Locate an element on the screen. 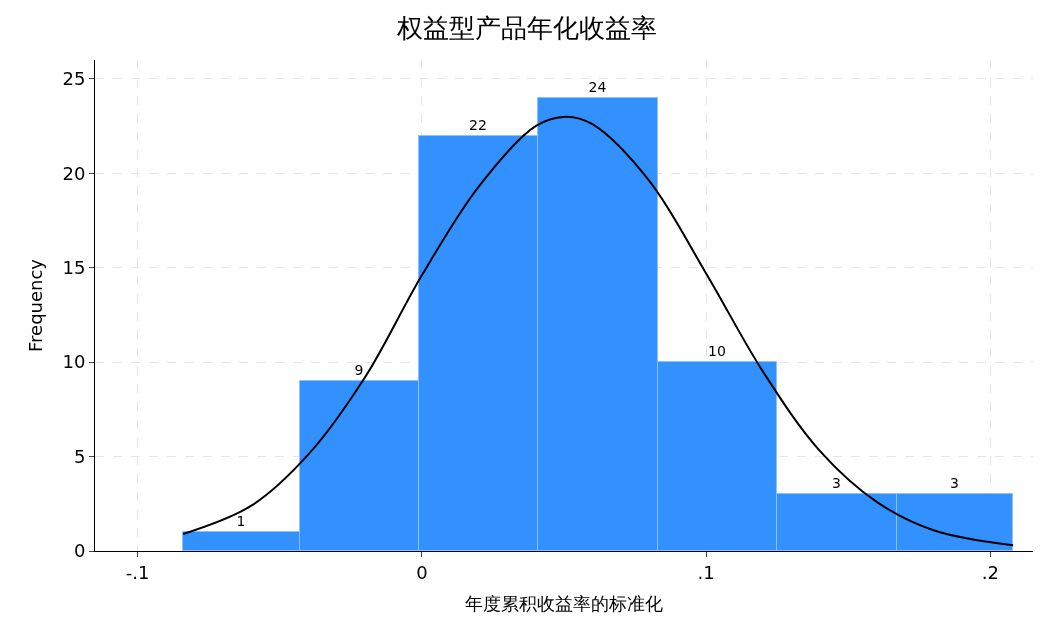  y-tick-label: 5 is located at coordinates (79, 456).